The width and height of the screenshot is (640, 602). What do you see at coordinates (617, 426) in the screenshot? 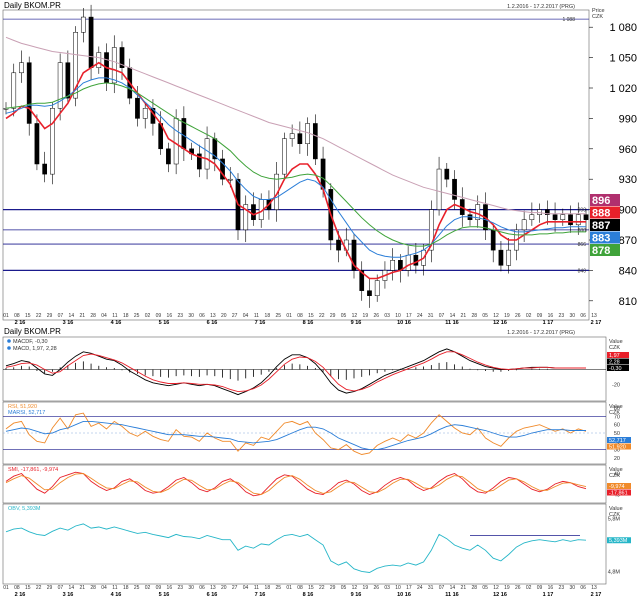
I see `rsi-y-tick-60: 60` at bounding box center [617, 426].